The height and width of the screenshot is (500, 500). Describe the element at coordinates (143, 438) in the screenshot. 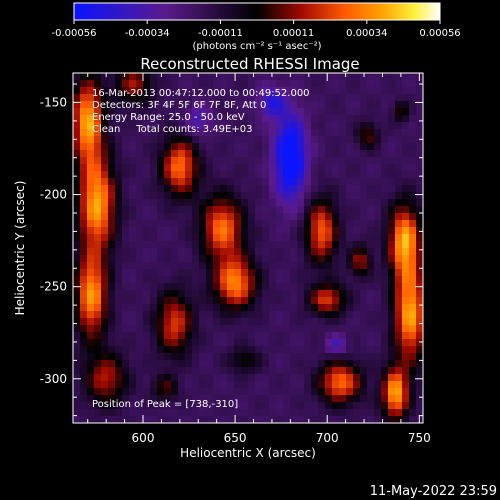

I see `x-tick-label: 600` at that location.